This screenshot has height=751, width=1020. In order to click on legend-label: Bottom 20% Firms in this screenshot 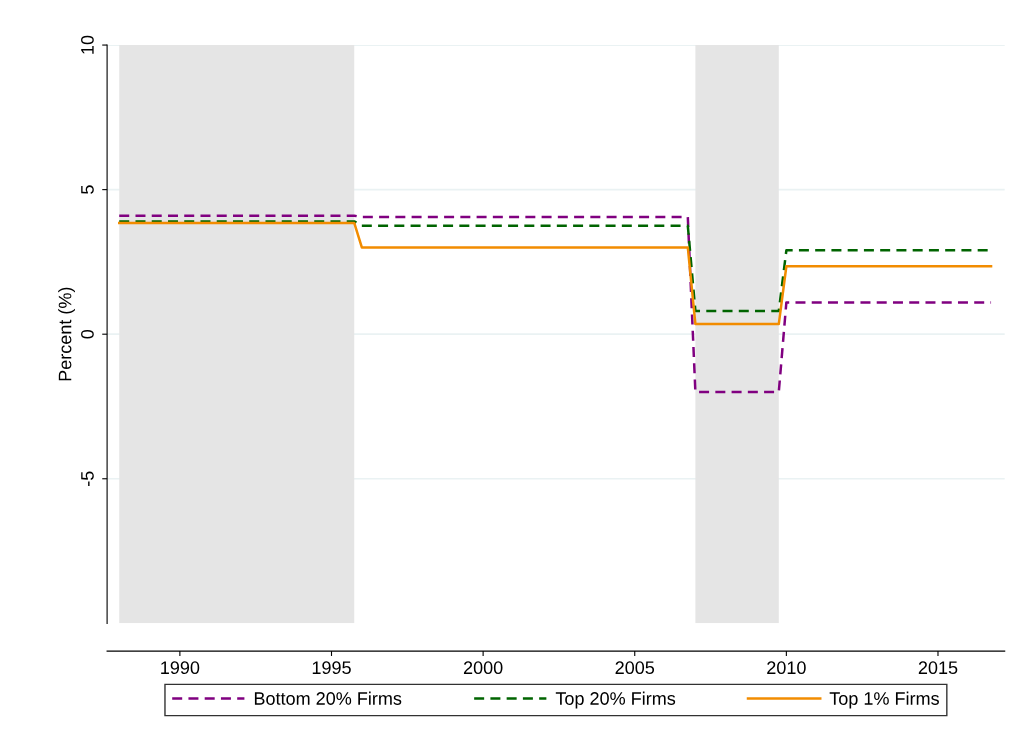, I will do `click(328, 698)`.